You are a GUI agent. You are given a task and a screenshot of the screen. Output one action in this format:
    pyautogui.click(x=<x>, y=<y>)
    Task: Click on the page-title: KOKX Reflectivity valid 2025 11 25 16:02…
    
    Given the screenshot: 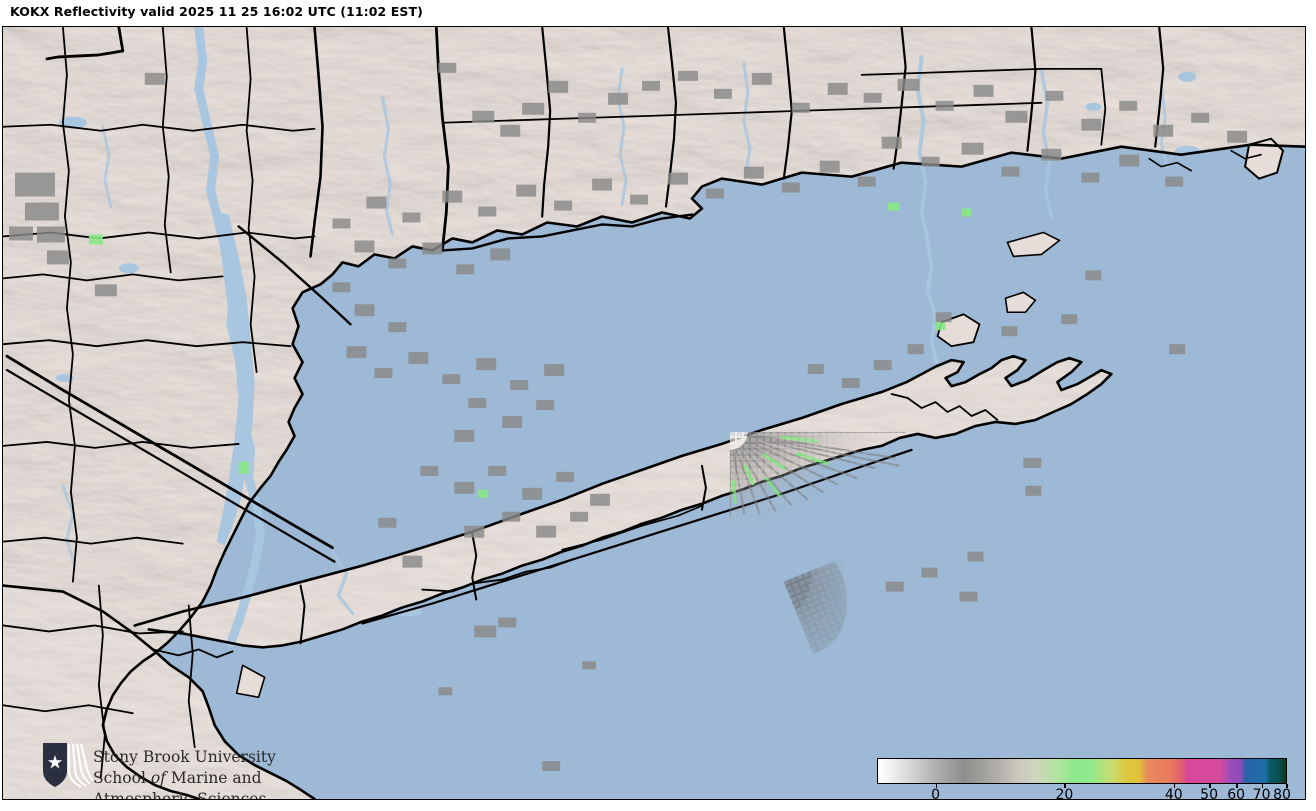 What is the action you would take?
    pyautogui.click(x=216, y=11)
    